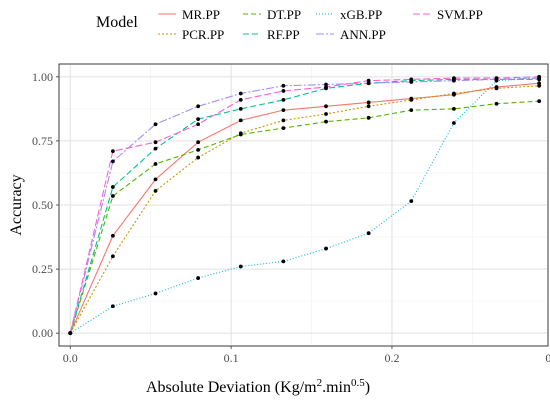 Image resolution: width=550 pixels, height=403 pixels. I want to click on x-tick-label: 0.1, so click(231, 358).